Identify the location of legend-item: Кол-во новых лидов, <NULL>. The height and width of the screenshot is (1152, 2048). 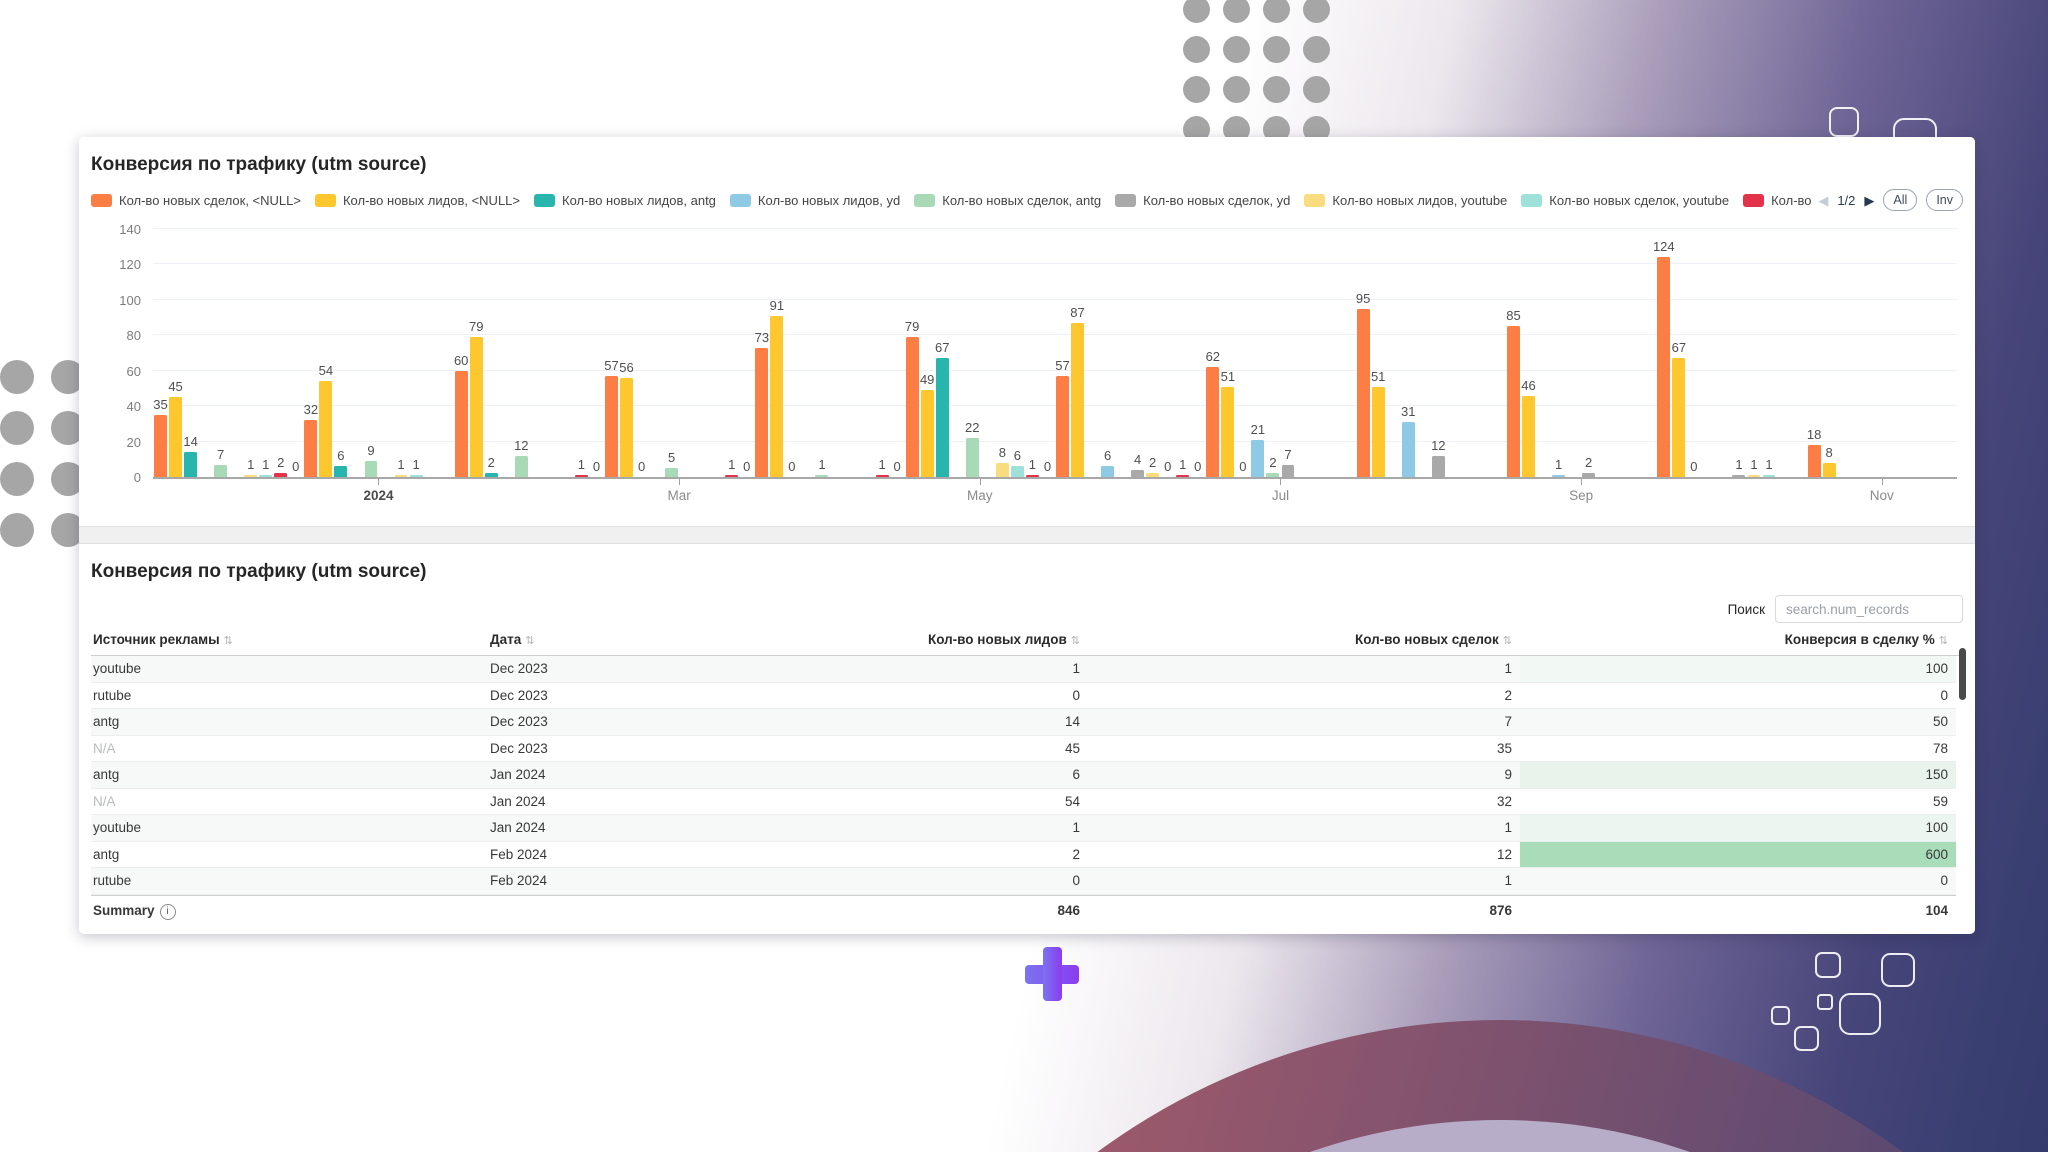
(417, 200).